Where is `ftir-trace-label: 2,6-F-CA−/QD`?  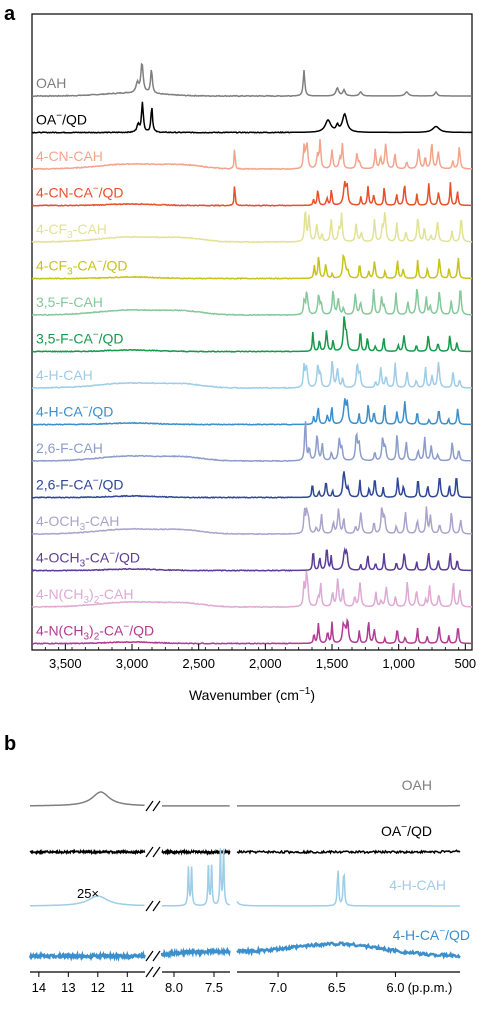
ftir-trace-label: 2,6-F-CA−/QD is located at coordinates (80, 484).